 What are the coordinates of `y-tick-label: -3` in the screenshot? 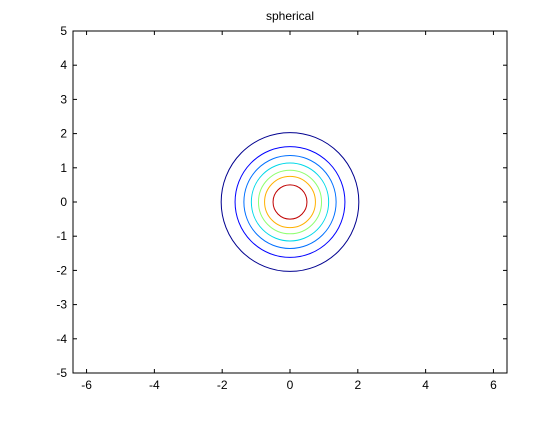 It's located at (61, 305).